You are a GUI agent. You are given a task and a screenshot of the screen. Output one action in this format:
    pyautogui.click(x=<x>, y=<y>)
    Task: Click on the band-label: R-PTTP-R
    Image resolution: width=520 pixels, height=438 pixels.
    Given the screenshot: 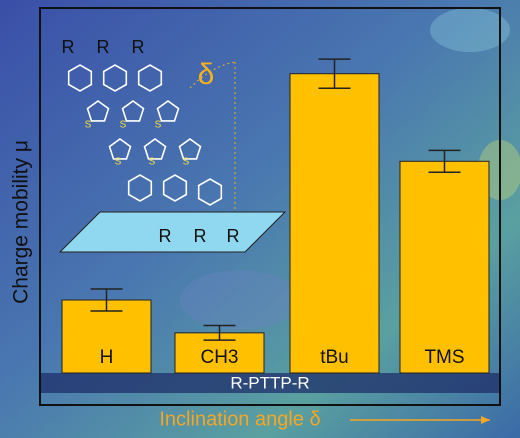 What is the action you would take?
    pyautogui.click(x=269, y=382)
    